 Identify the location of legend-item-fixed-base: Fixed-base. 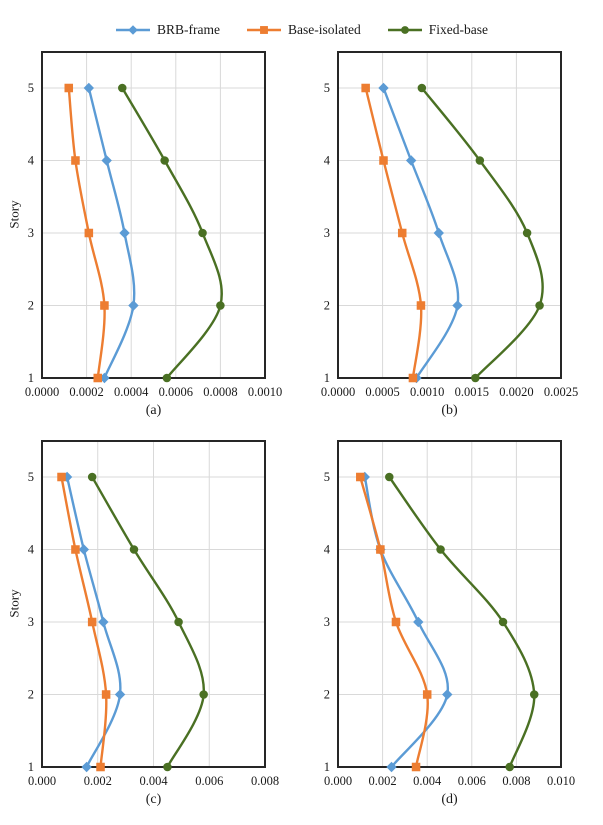
(437, 30).